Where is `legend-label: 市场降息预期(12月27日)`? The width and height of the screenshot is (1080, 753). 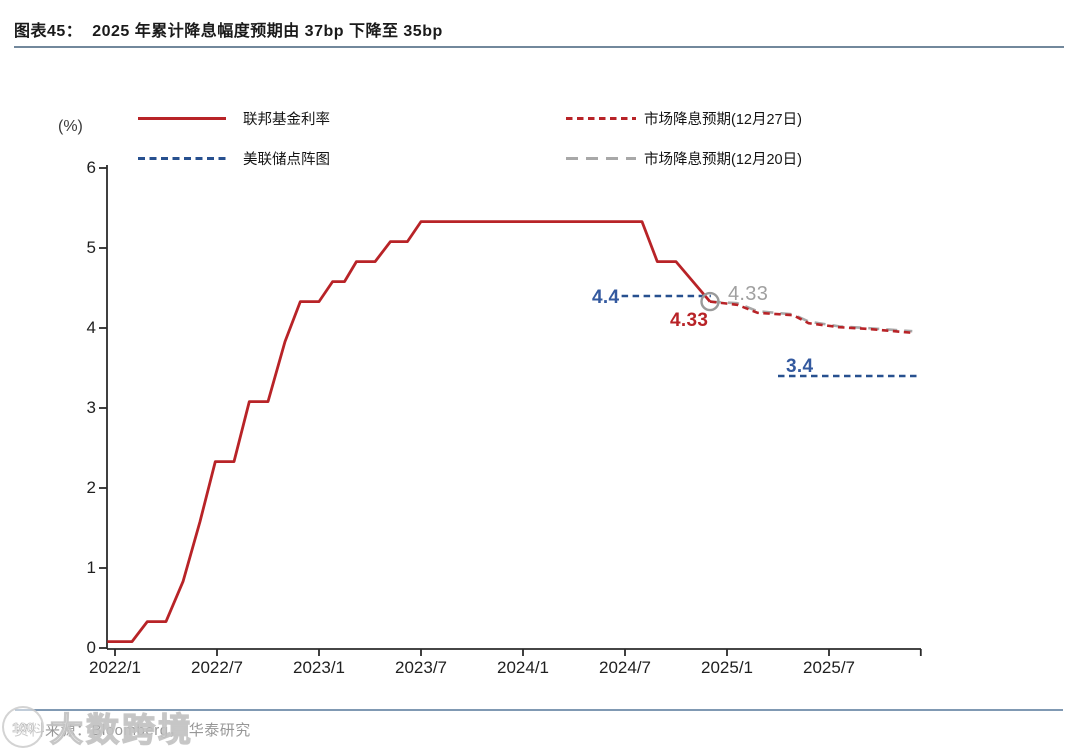 legend-label: 市场降息预期(12月27日) is located at coordinates (723, 120).